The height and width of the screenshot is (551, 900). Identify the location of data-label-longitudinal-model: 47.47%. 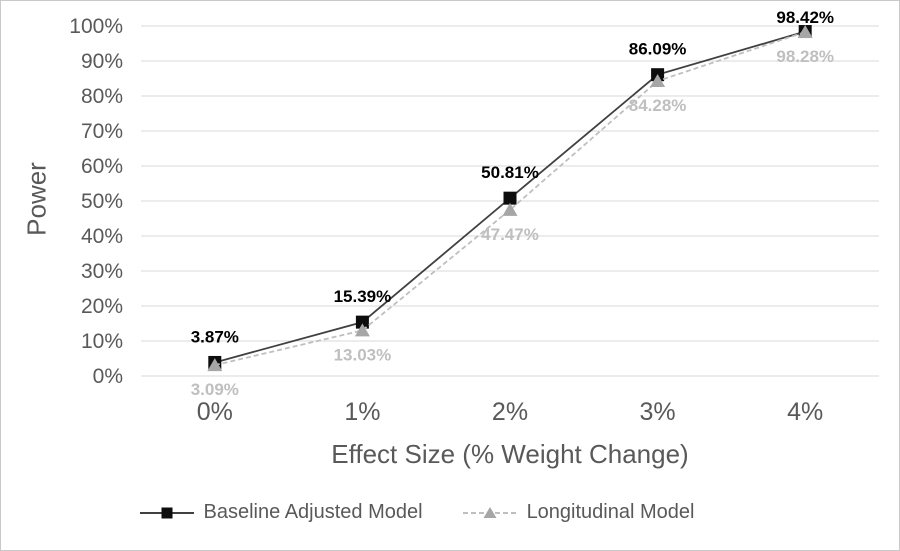
(510, 234).